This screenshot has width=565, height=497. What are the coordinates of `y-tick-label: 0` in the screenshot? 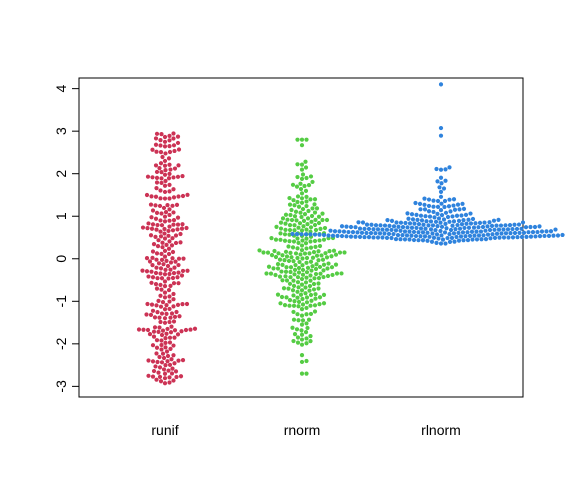 It's located at (61, 259).